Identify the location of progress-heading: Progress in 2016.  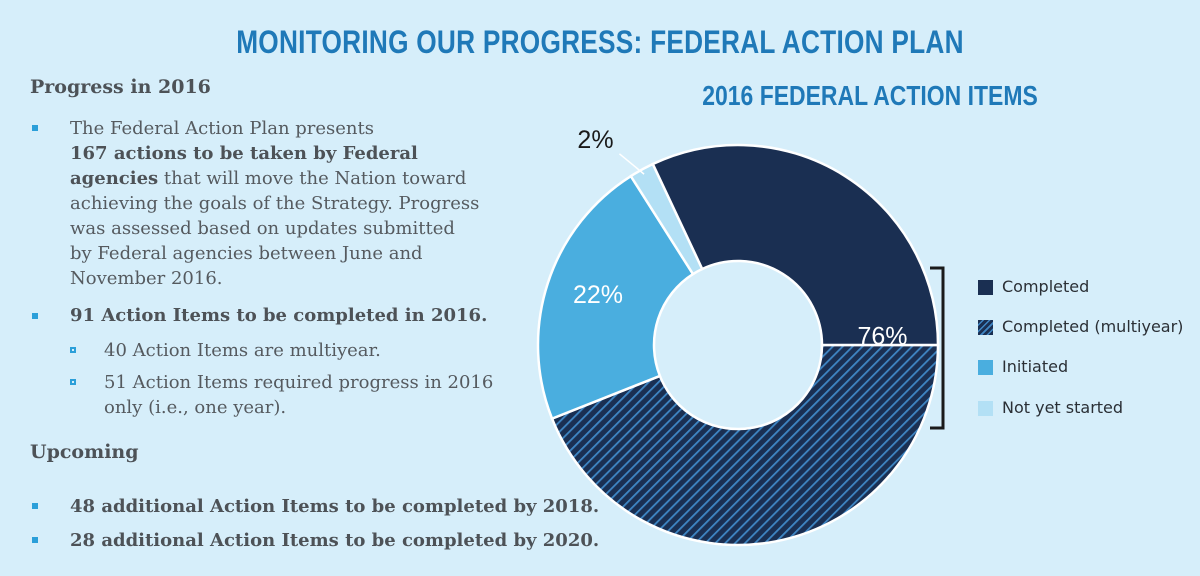
(120, 87).